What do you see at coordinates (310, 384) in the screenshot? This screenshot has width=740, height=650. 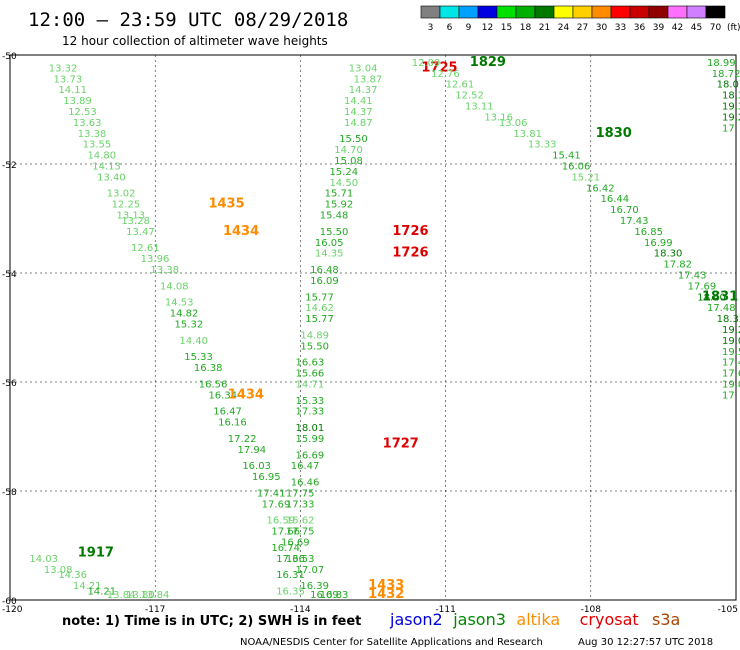 I see `swh-value: 14.71` at bounding box center [310, 384].